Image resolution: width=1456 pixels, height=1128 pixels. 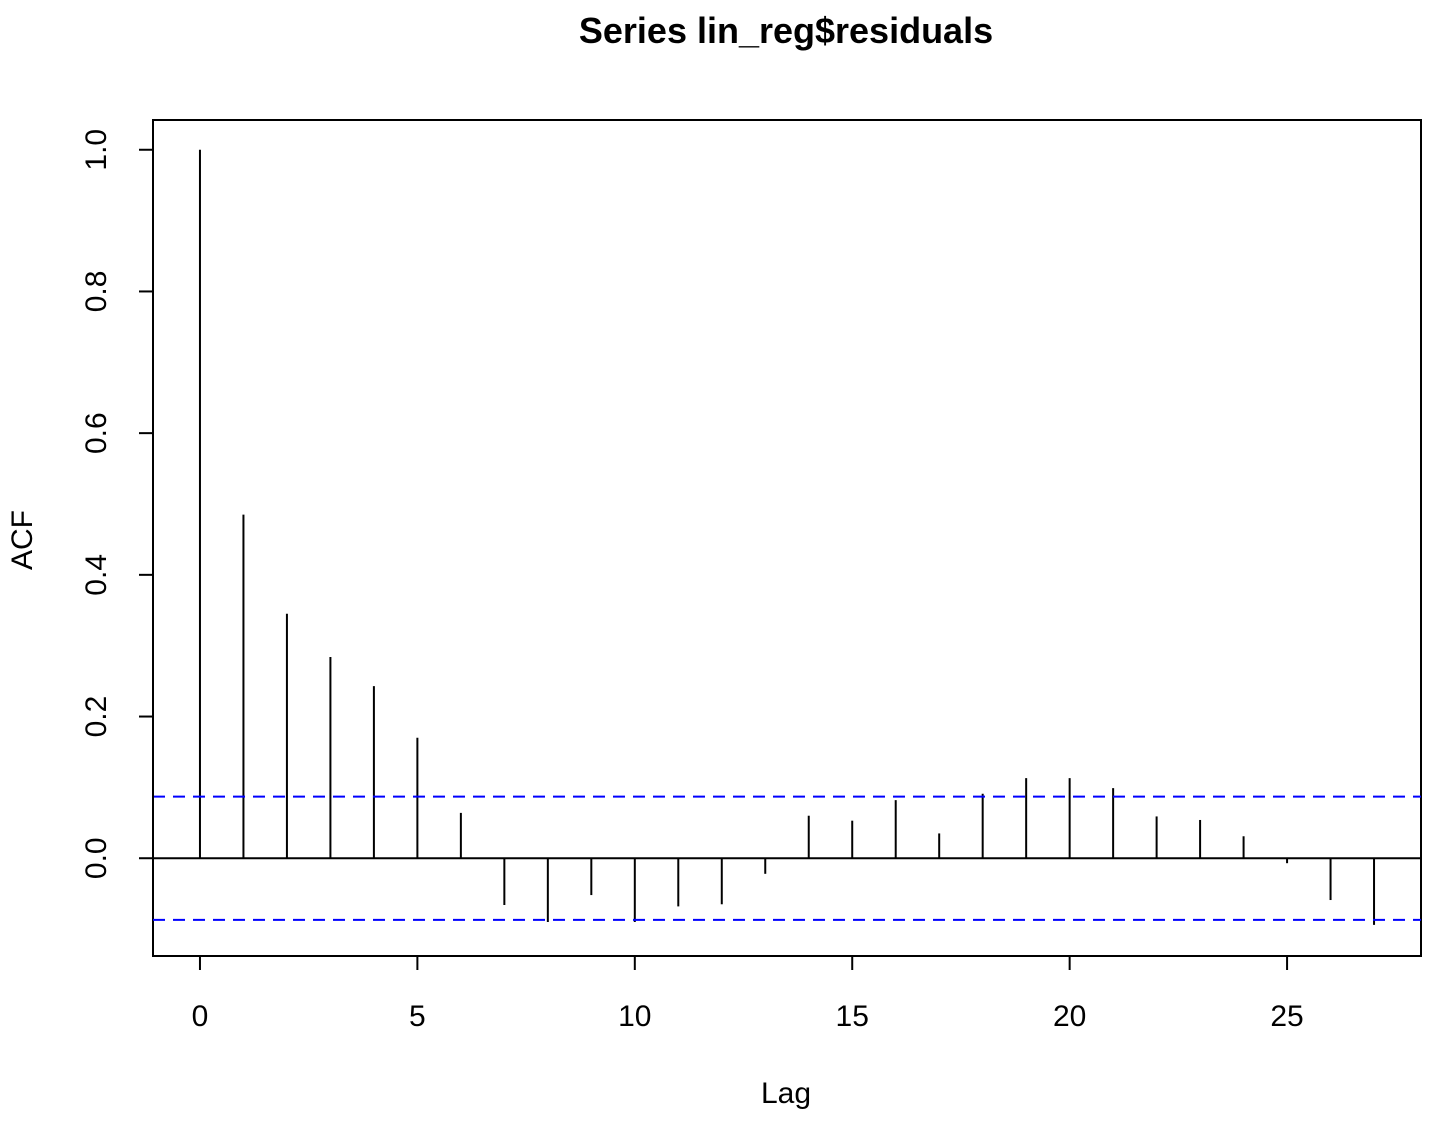 What do you see at coordinates (96, 433) in the screenshot?
I see `y-tick-label-0.6: 0.6` at bounding box center [96, 433].